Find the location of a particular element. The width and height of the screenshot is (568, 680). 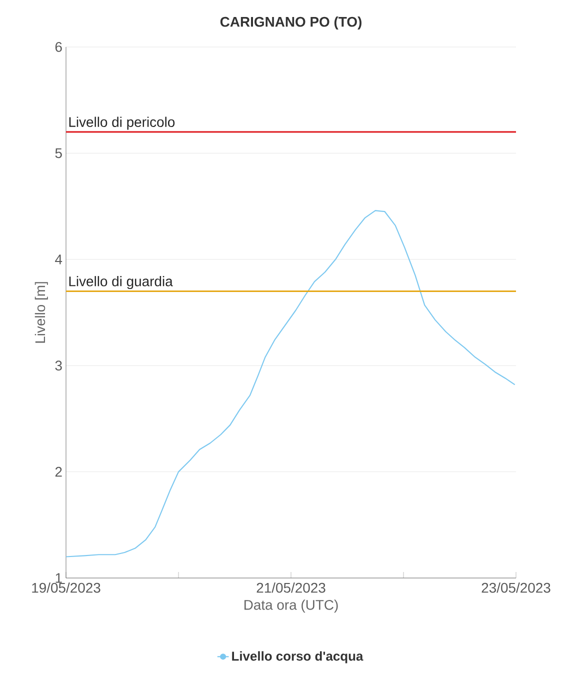

y-tick-label: 5 is located at coordinates (58, 153).